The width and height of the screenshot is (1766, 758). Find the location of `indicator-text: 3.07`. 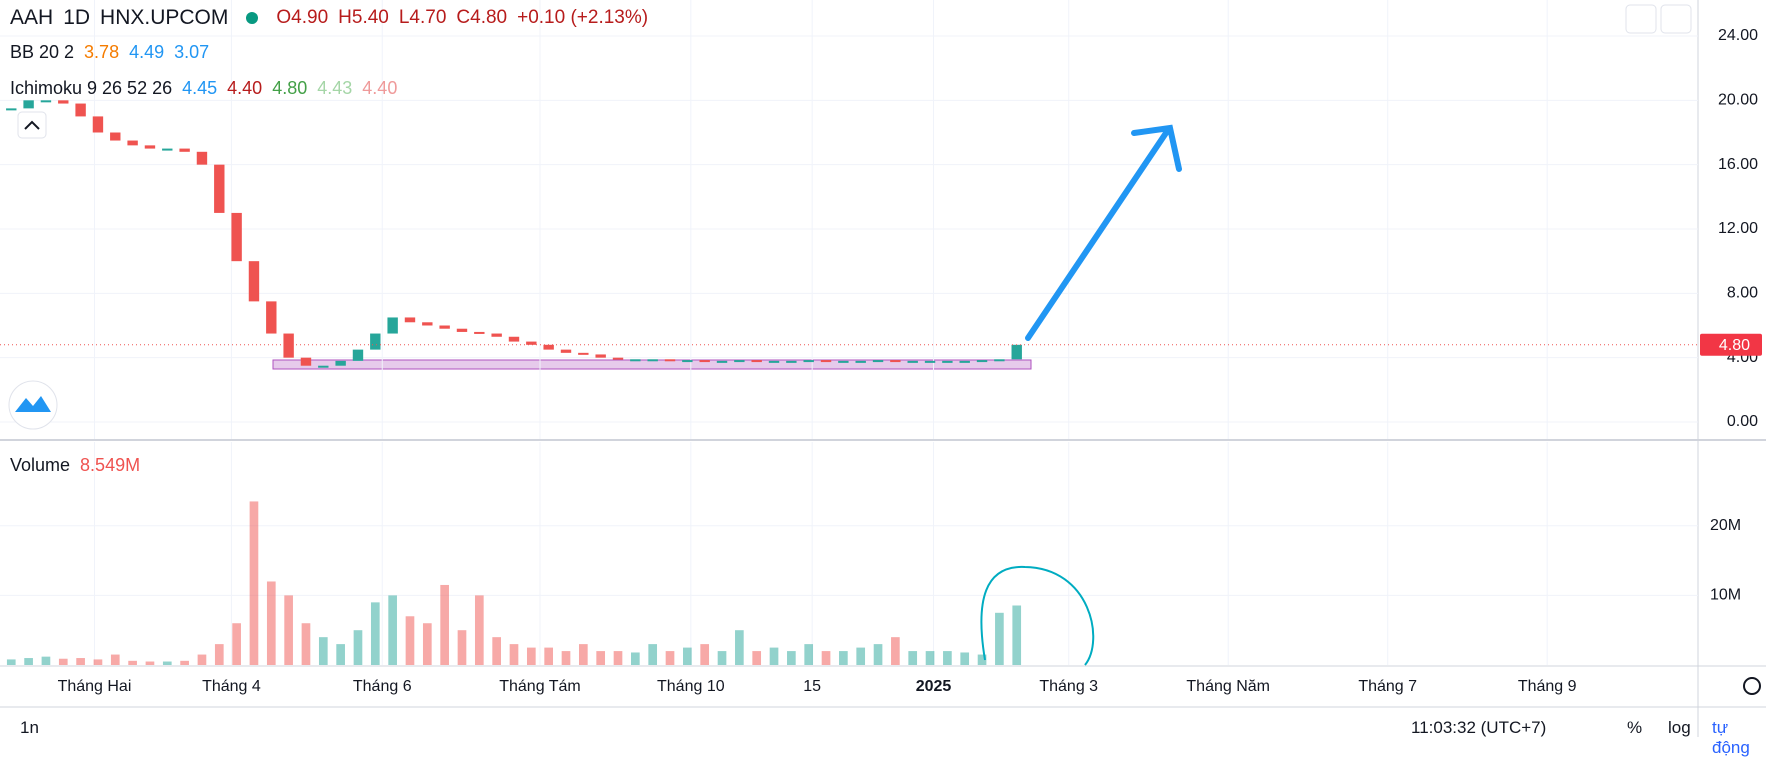

indicator-text: 3.07 is located at coordinates (192, 52).